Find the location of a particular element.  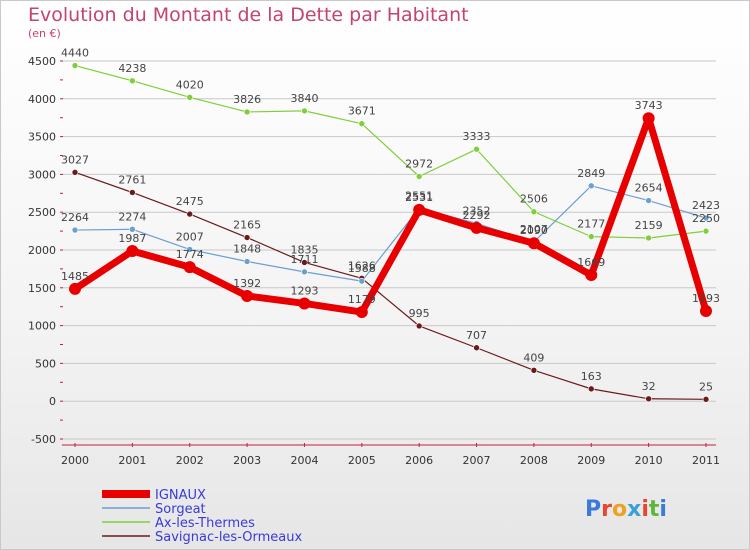

x-tick-label: 2008 is located at coordinates (534, 460).